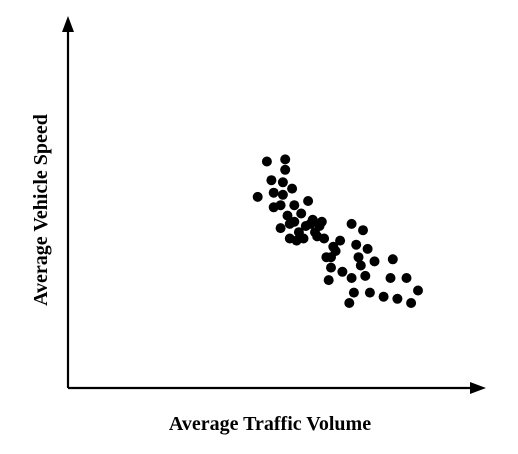  Describe the element at coordinates (41, 210) in the screenshot. I see `y-axis-title: Average Vehicle Speed` at that location.